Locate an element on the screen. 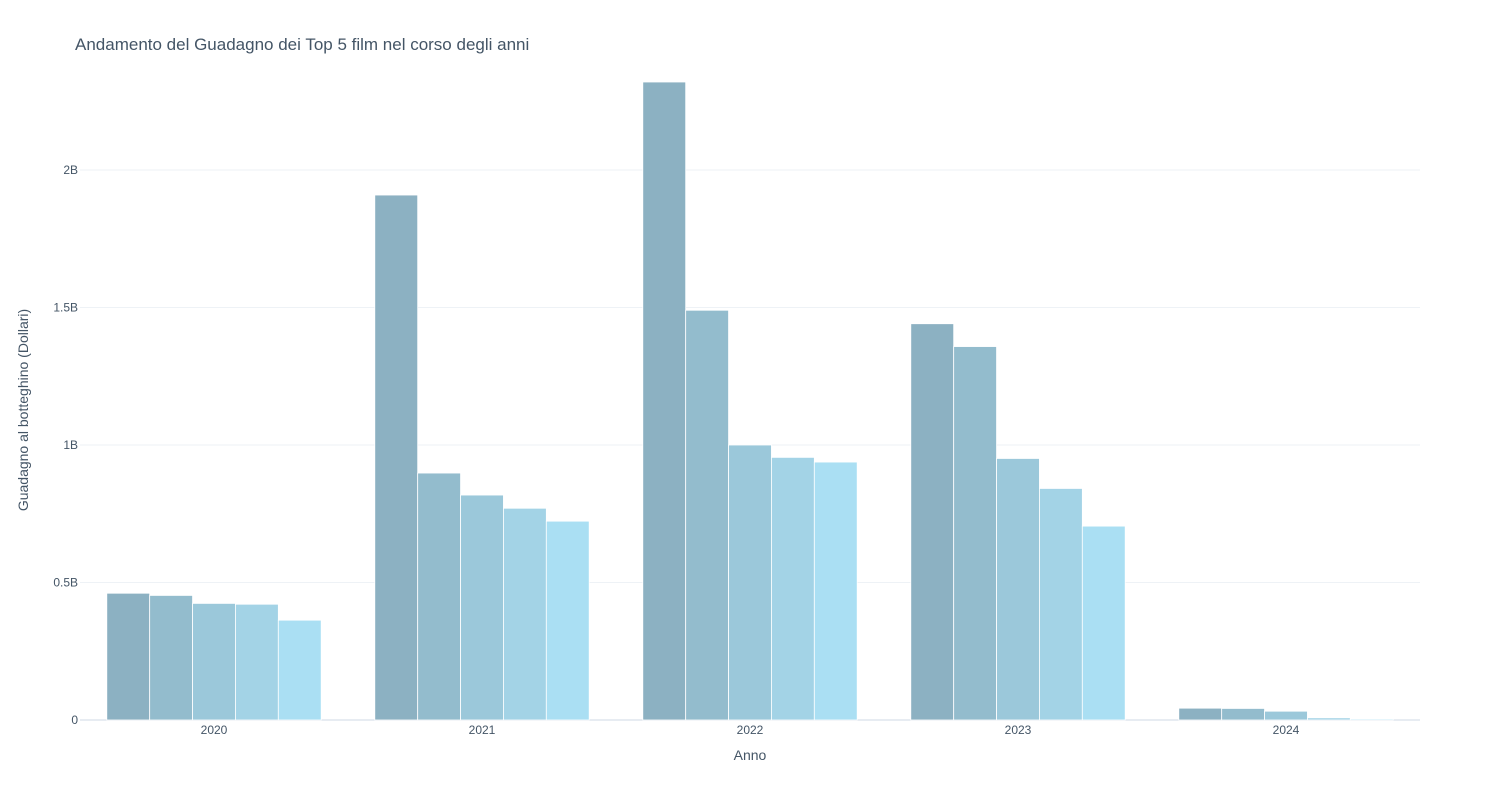  y-tick-label: 0.5B is located at coordinates (65, 583).